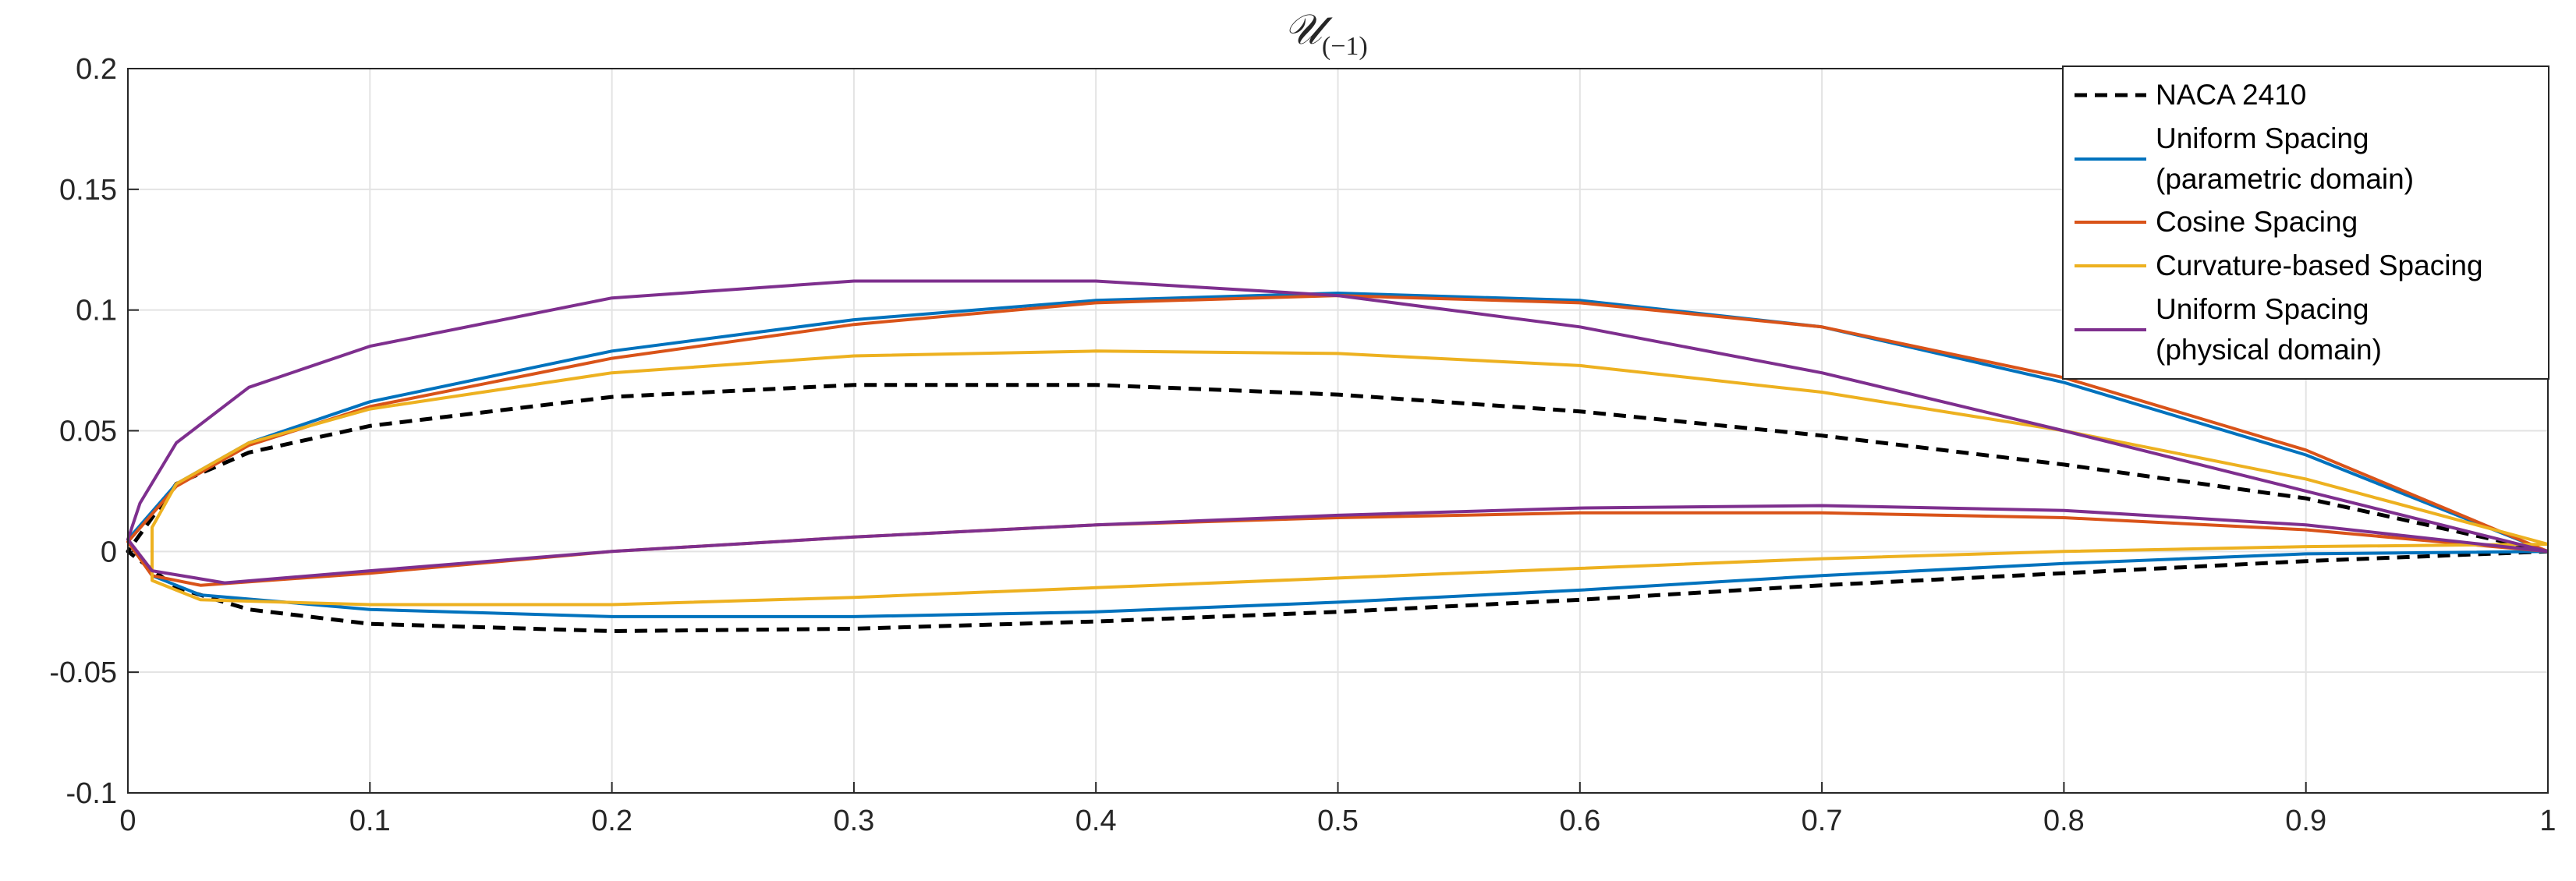  What do you see at coordinates (2319, 265) in the screenshot?
I see `legend-label: Curvature-based Spacing` at bounding box center [2319, 265].